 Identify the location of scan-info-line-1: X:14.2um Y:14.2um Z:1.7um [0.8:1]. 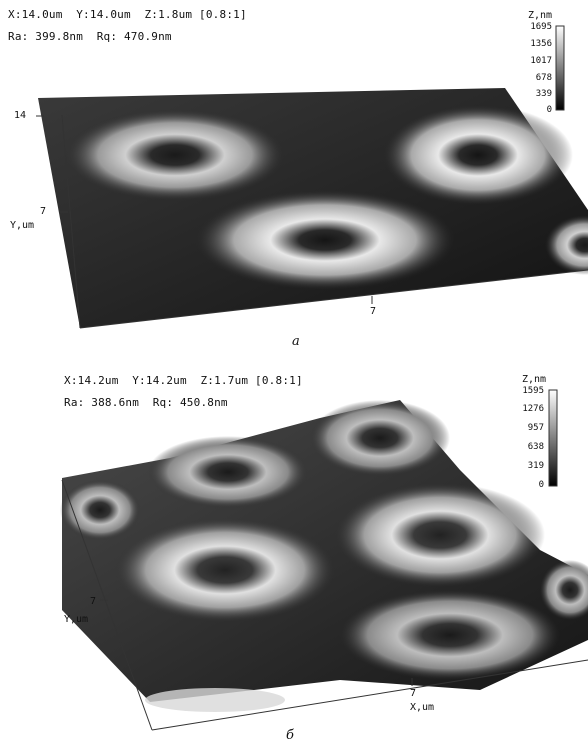
(183, 380).